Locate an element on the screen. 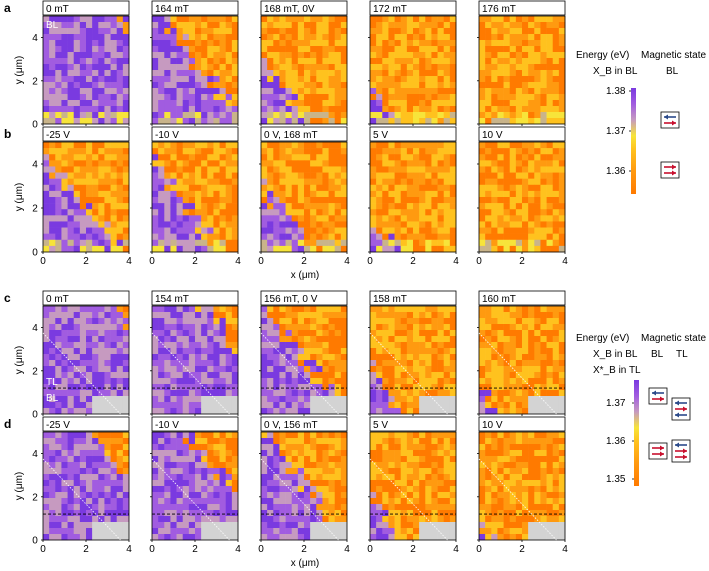 The image size is (709, 571). x-tick-label: 2 is located at coordinates (86, 549).